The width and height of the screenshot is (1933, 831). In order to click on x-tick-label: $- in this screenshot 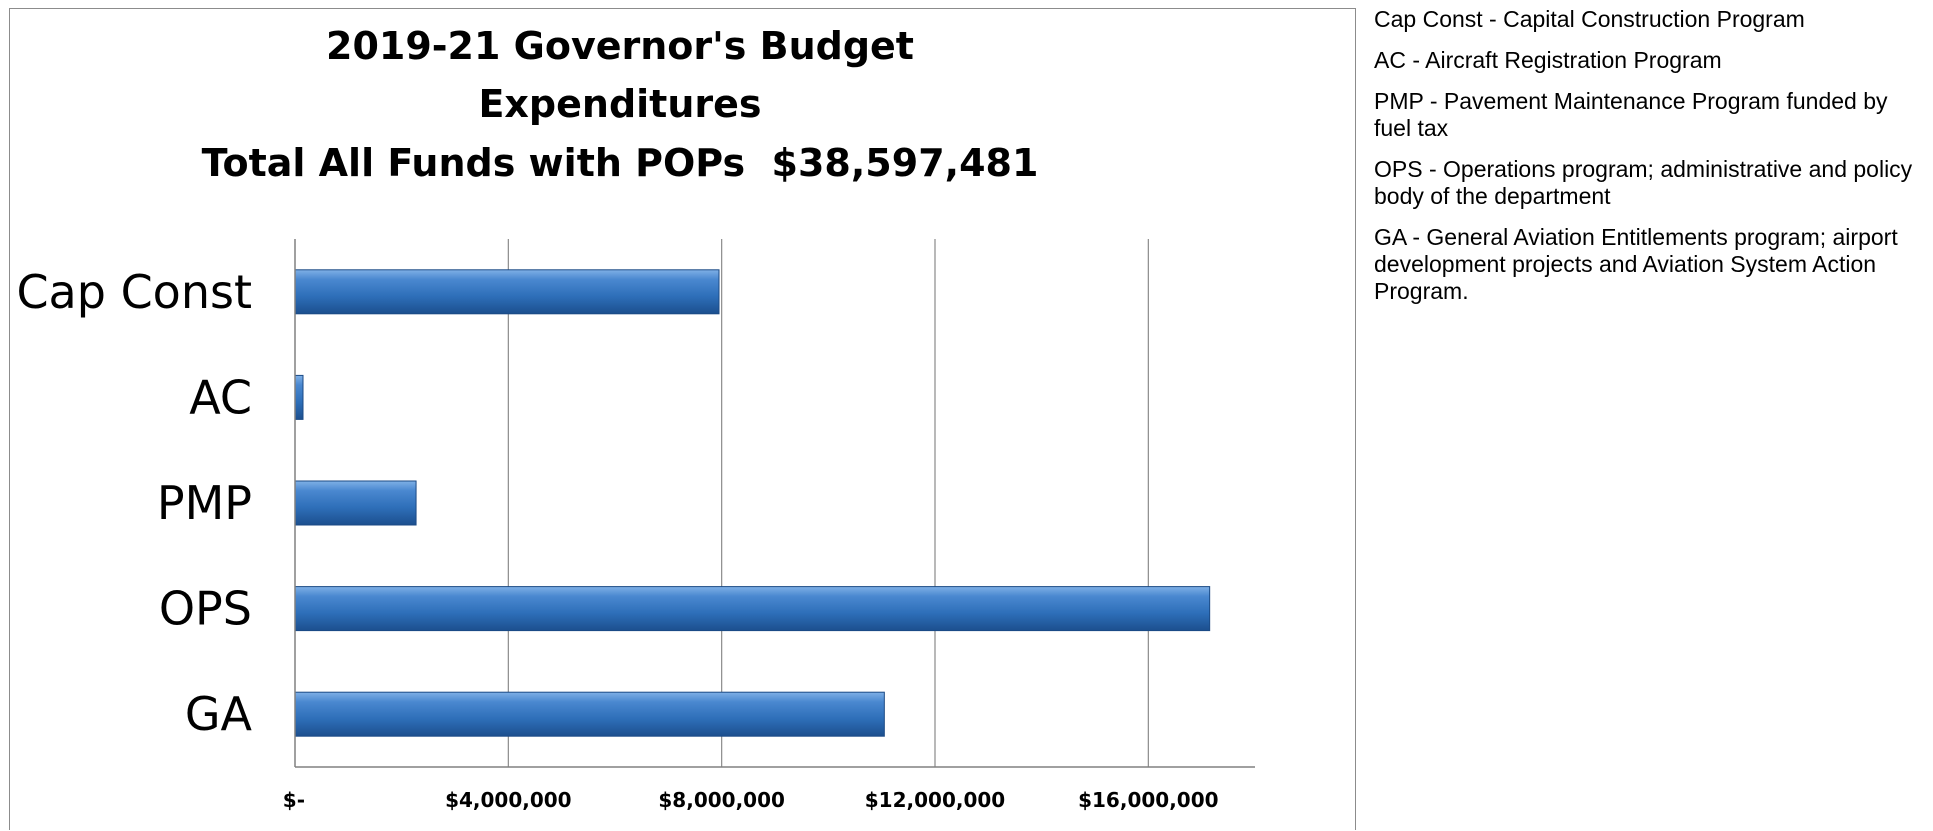, I will do `click(294, 800)`.